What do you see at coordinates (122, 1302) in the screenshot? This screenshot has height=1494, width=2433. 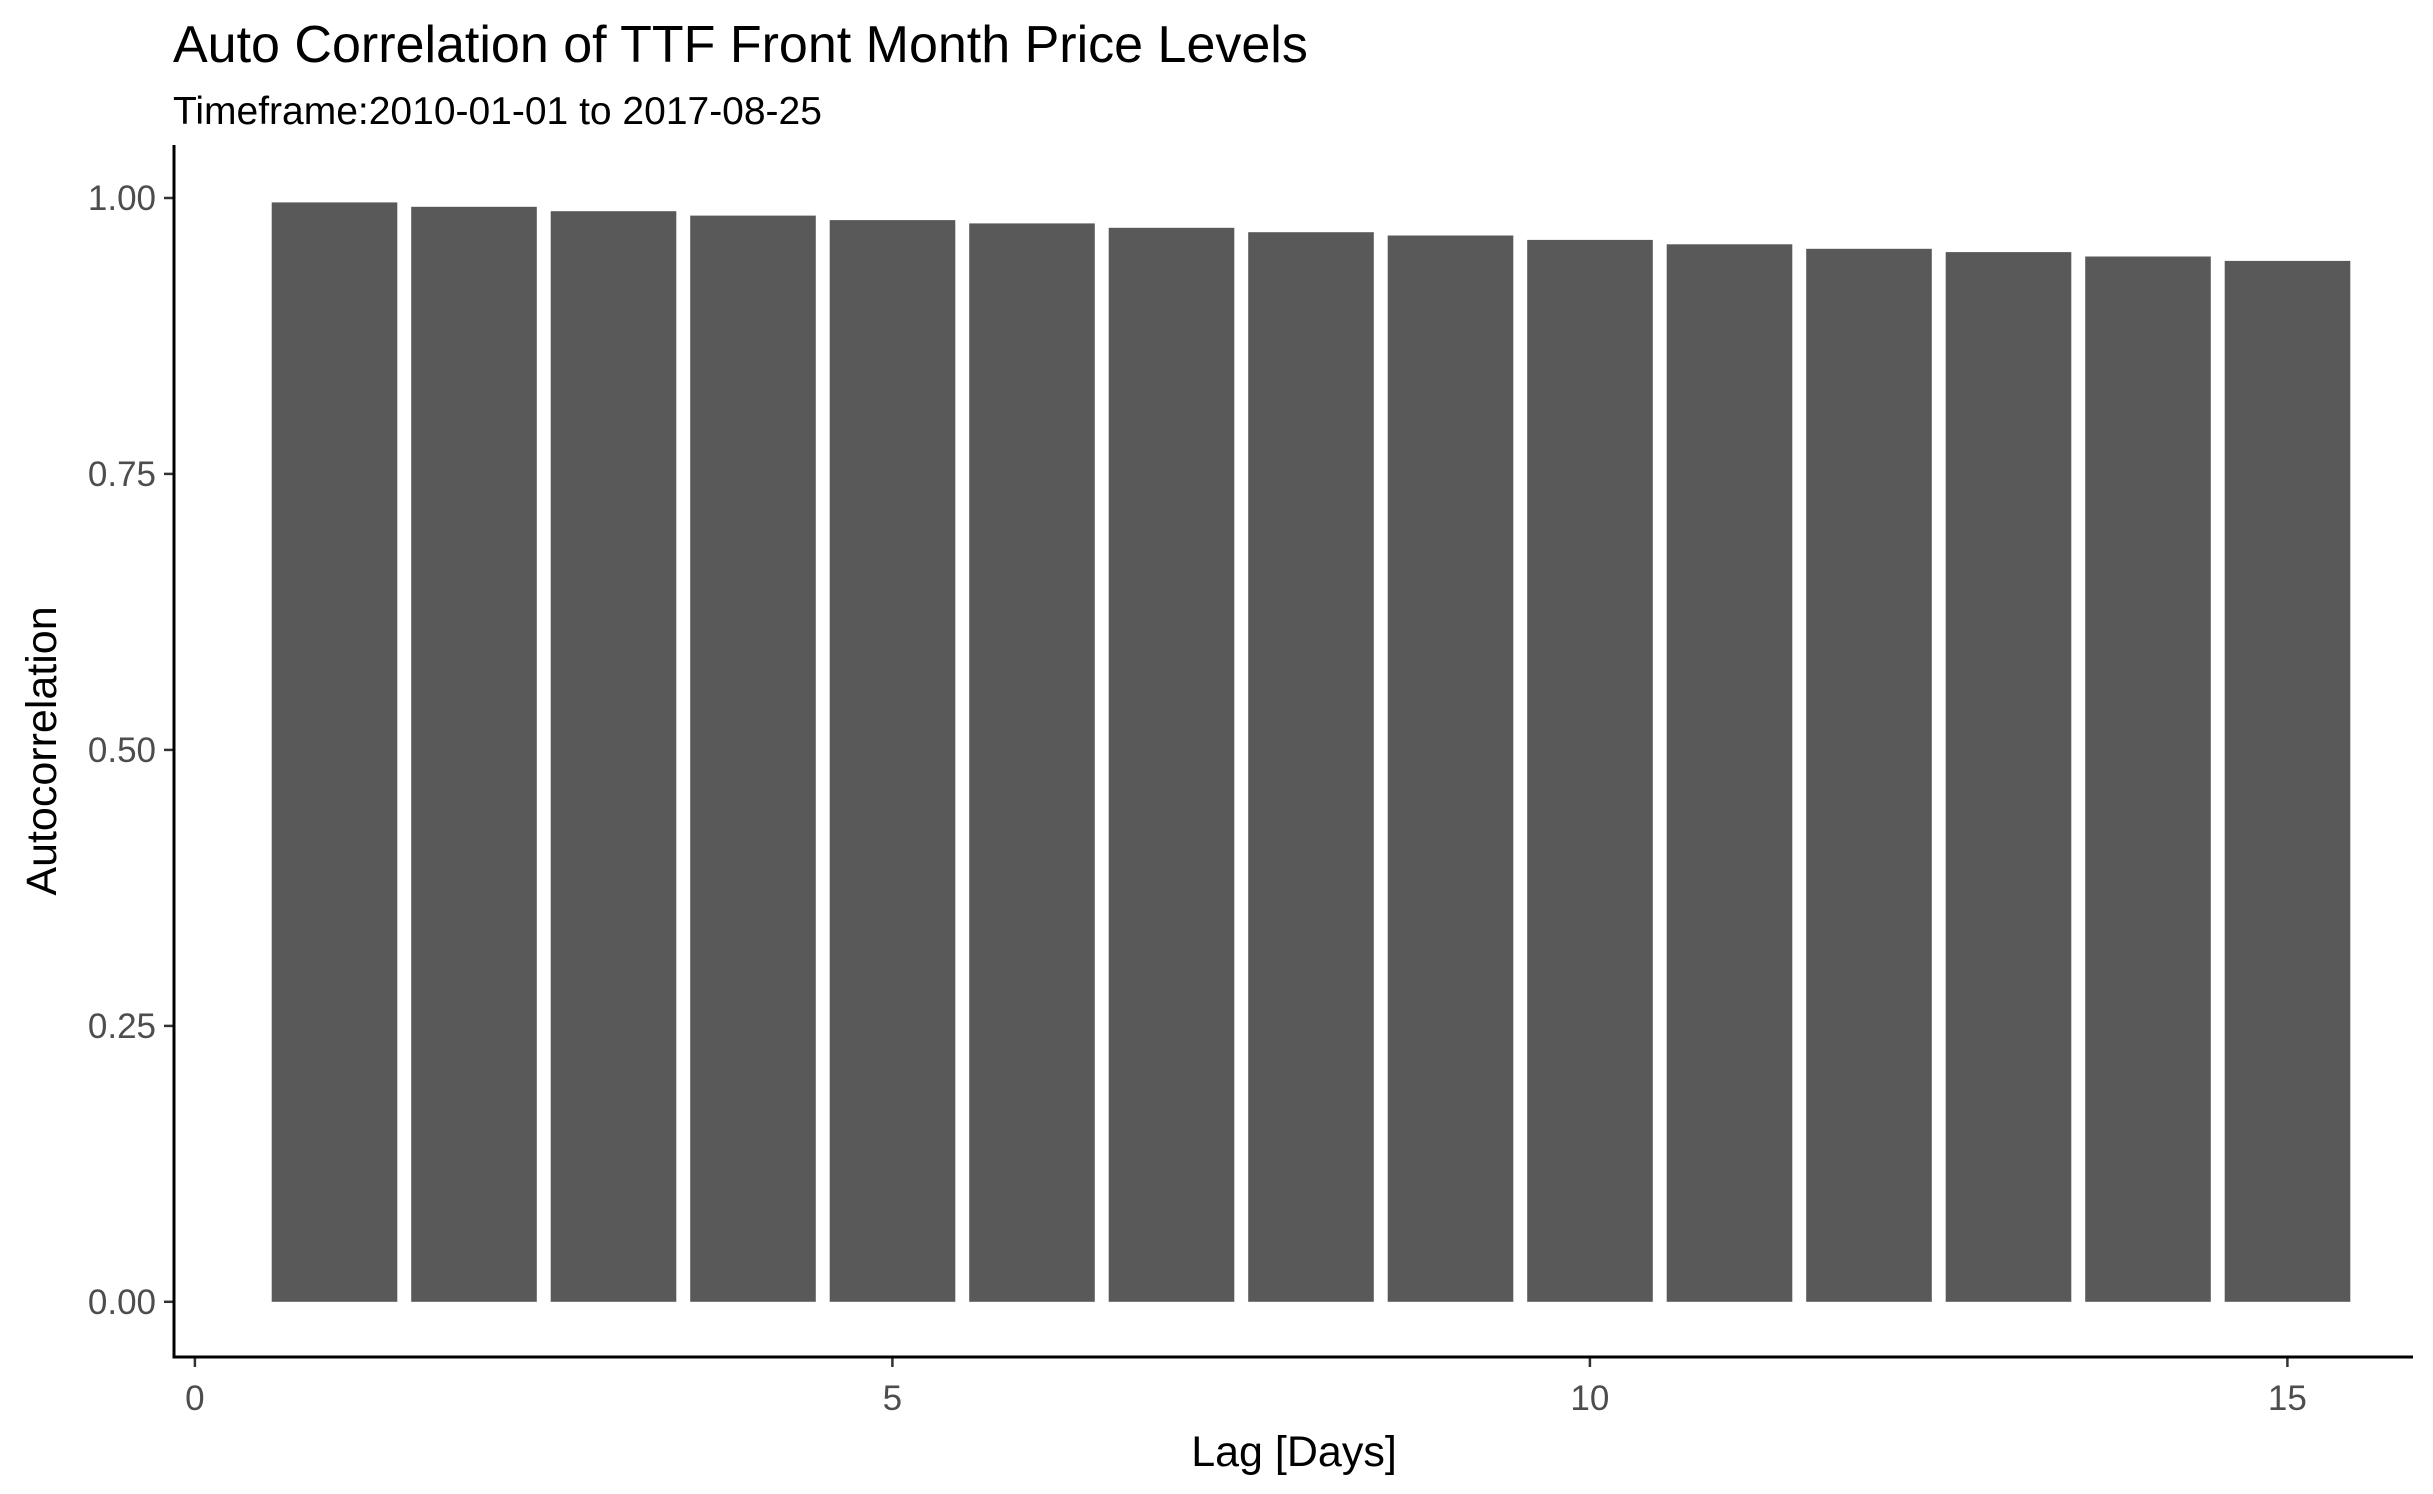 I see `y-tick-label: 0.00` at bounding box center [122, 1302].